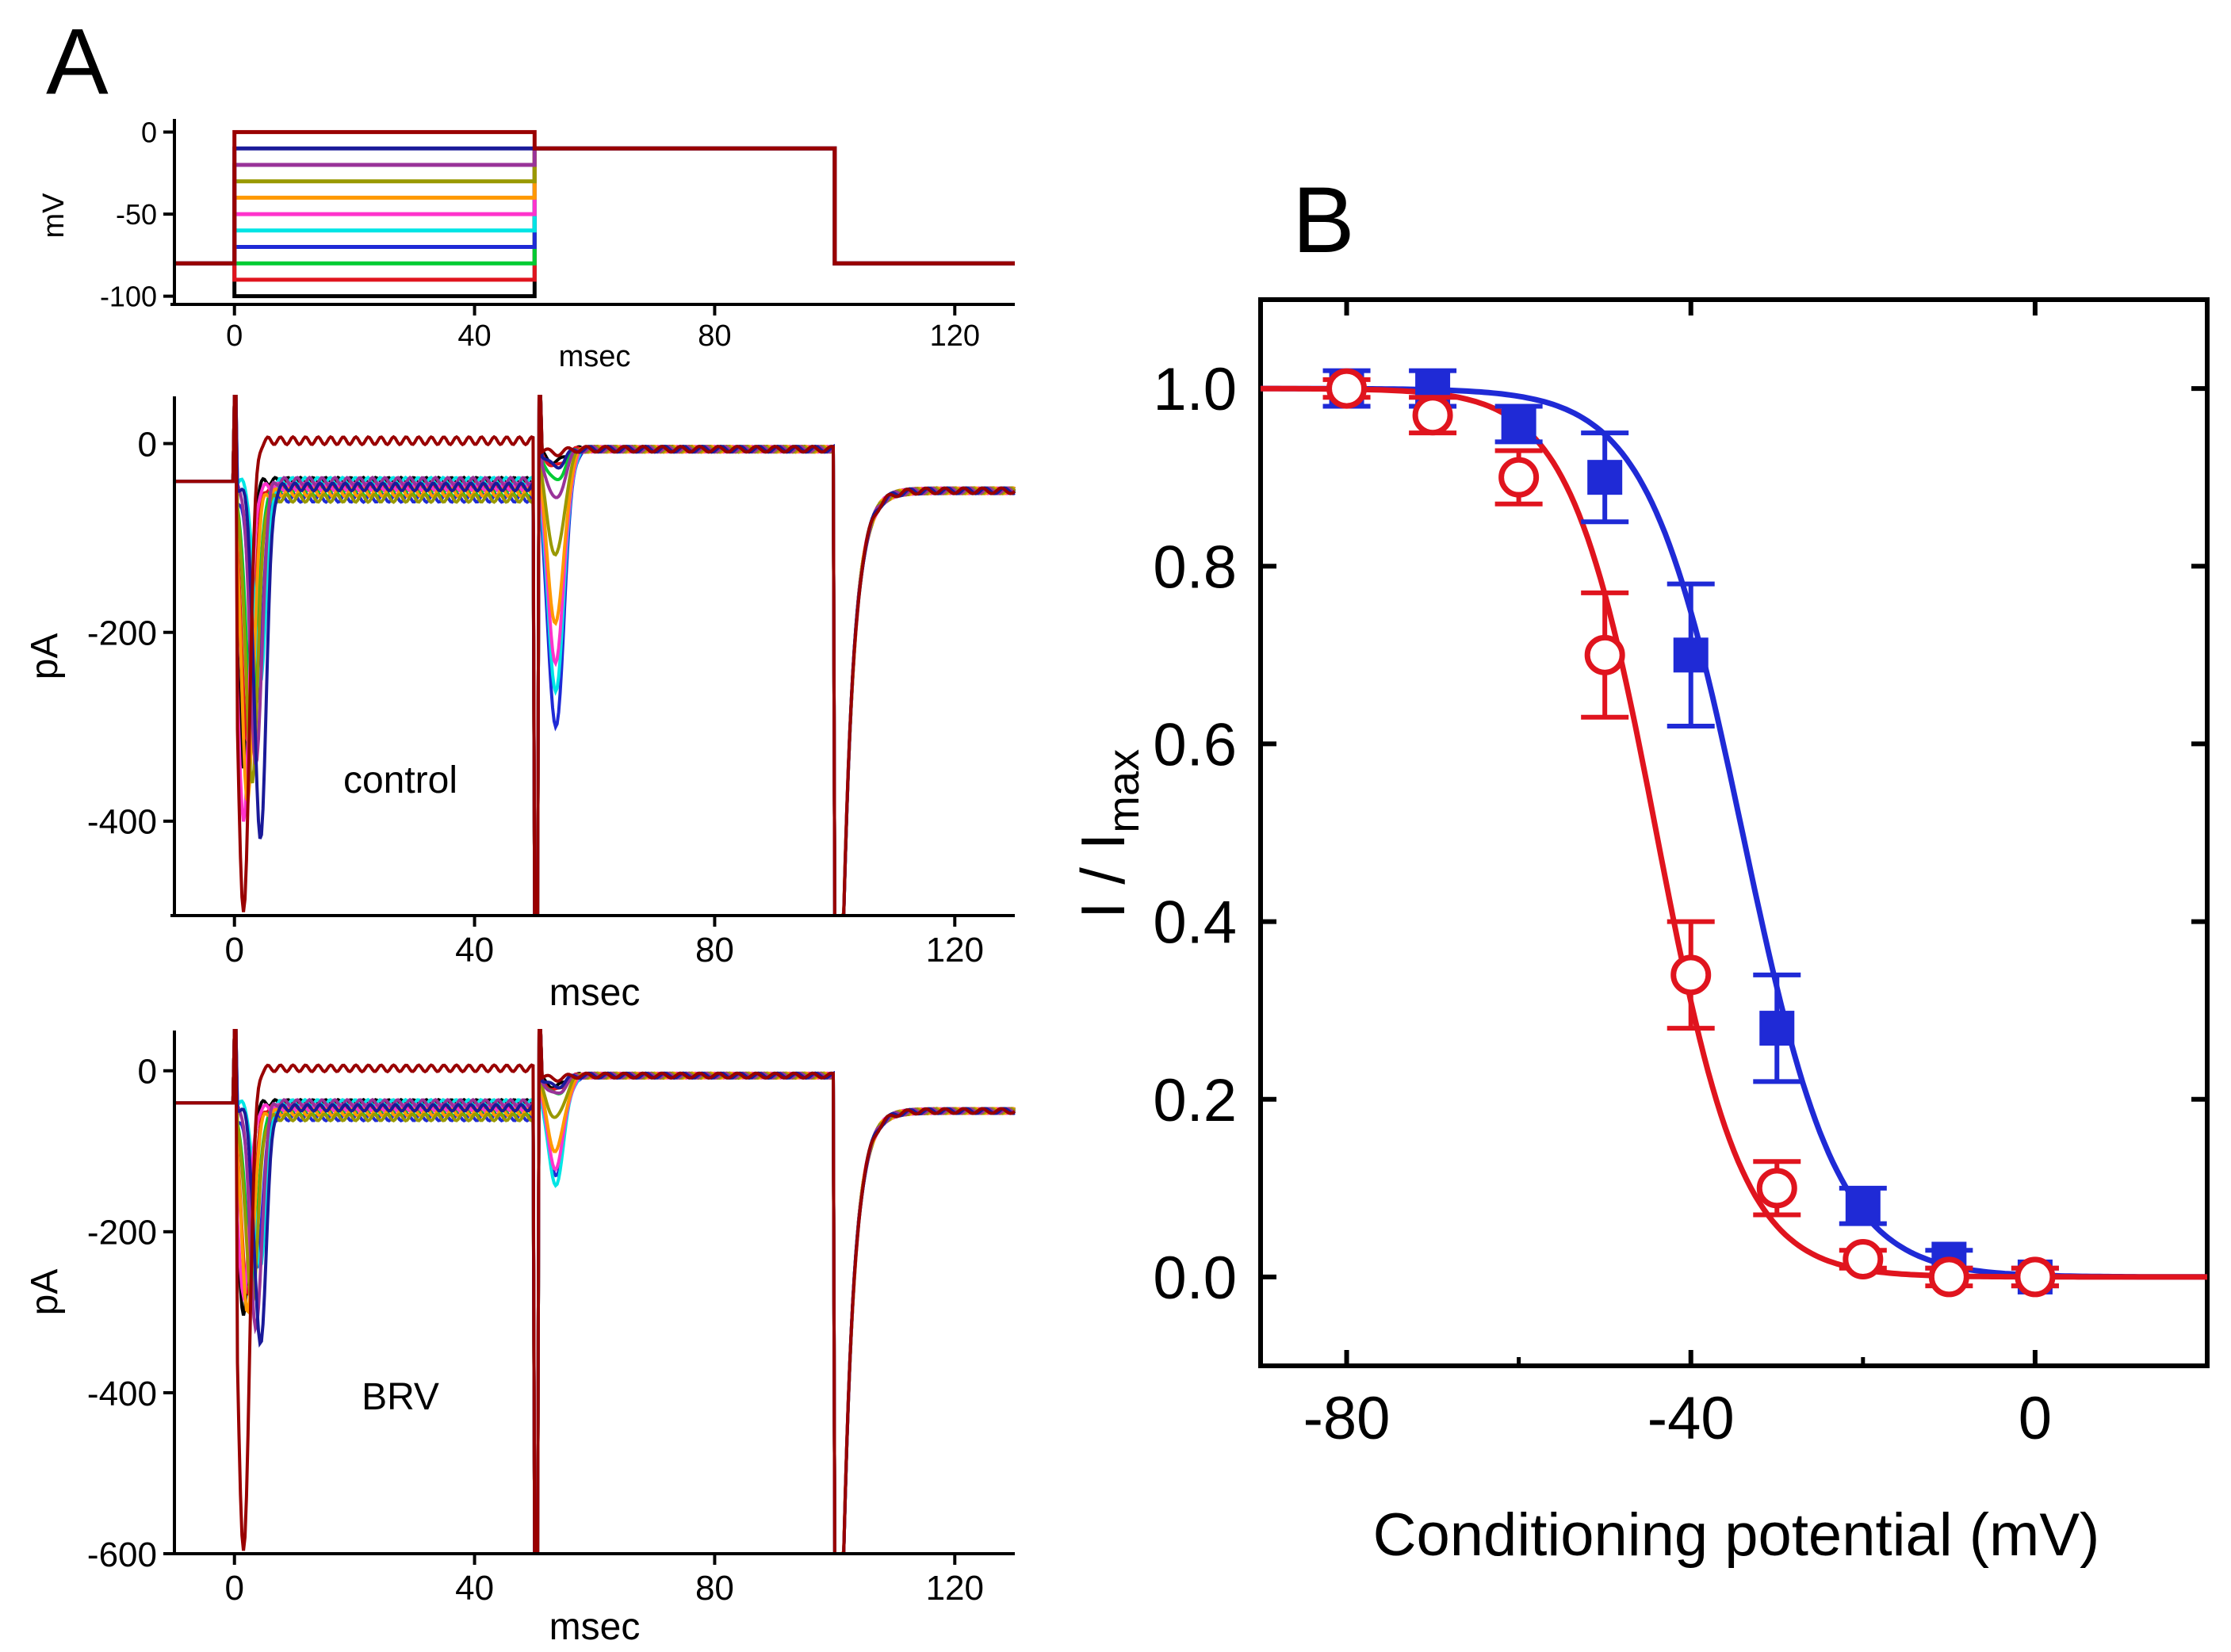 The image size is (2231, 1652). Describe the element at coordinates (1736, 1535) in the screenshot. I see `availability-x-label: Conditioning potential (mV)` at that location.